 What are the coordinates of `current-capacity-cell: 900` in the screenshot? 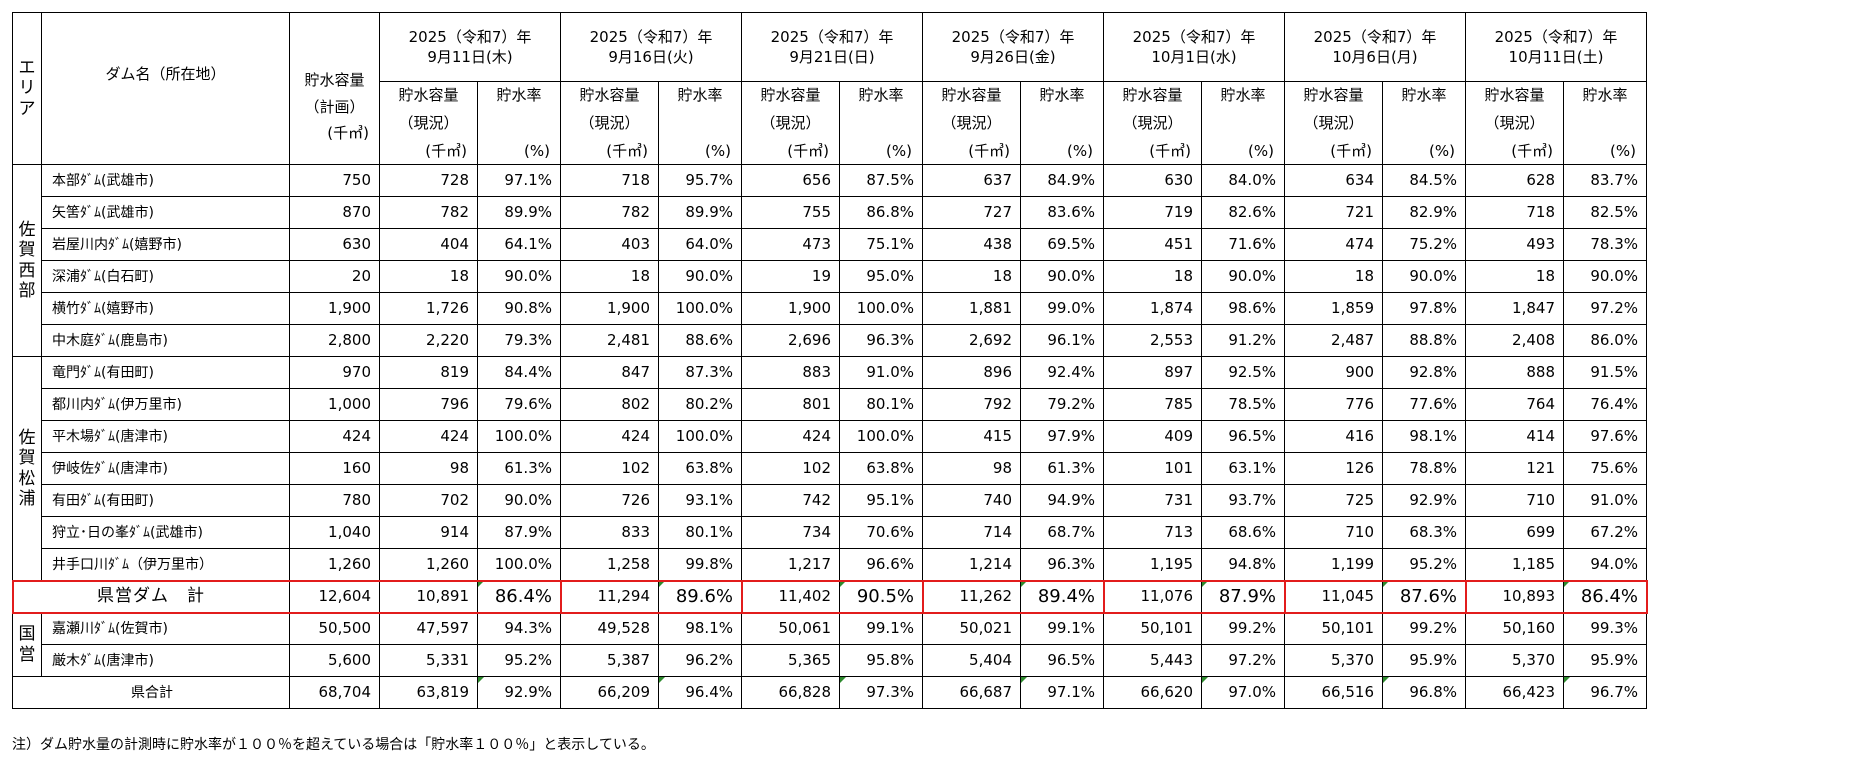 It's located at (1333, 372).